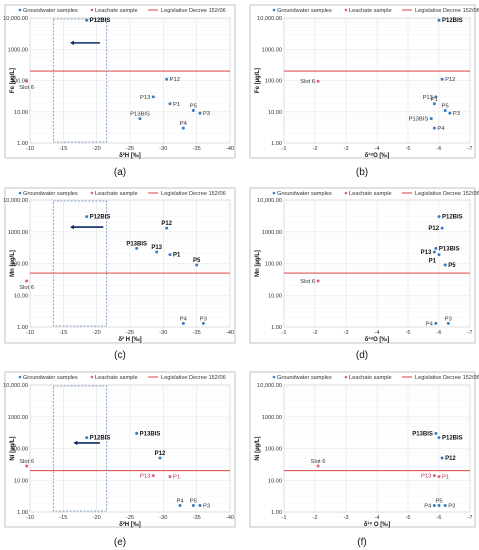  I want to click on shift-arrow-head, so click(72, 227).